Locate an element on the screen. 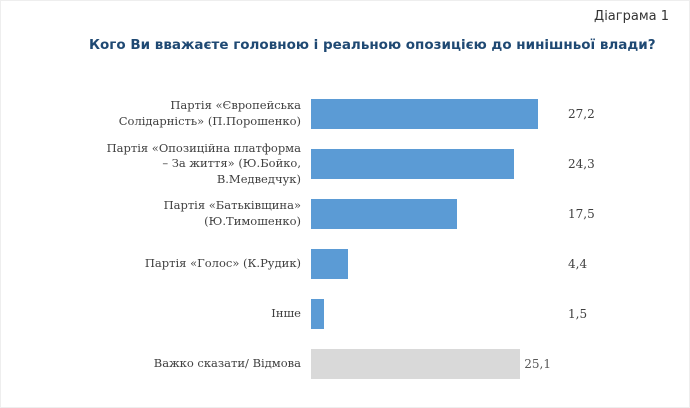 This screenshot has width=690, height=408. value-label: 25,1 is located at coordinates (537, 364).